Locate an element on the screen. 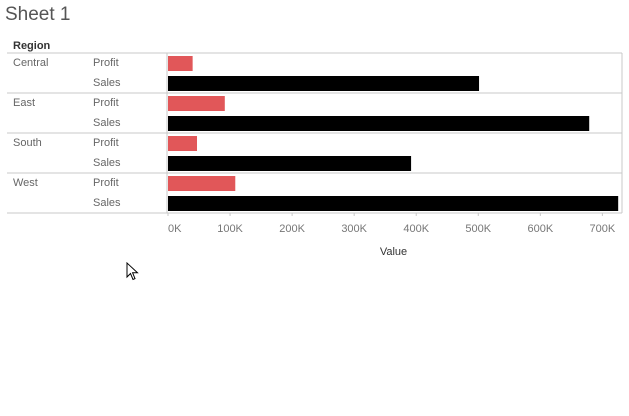 This screenshot has width=629, height=416. sheet-title: Sheet 1 is located at coordinates (38, 14).